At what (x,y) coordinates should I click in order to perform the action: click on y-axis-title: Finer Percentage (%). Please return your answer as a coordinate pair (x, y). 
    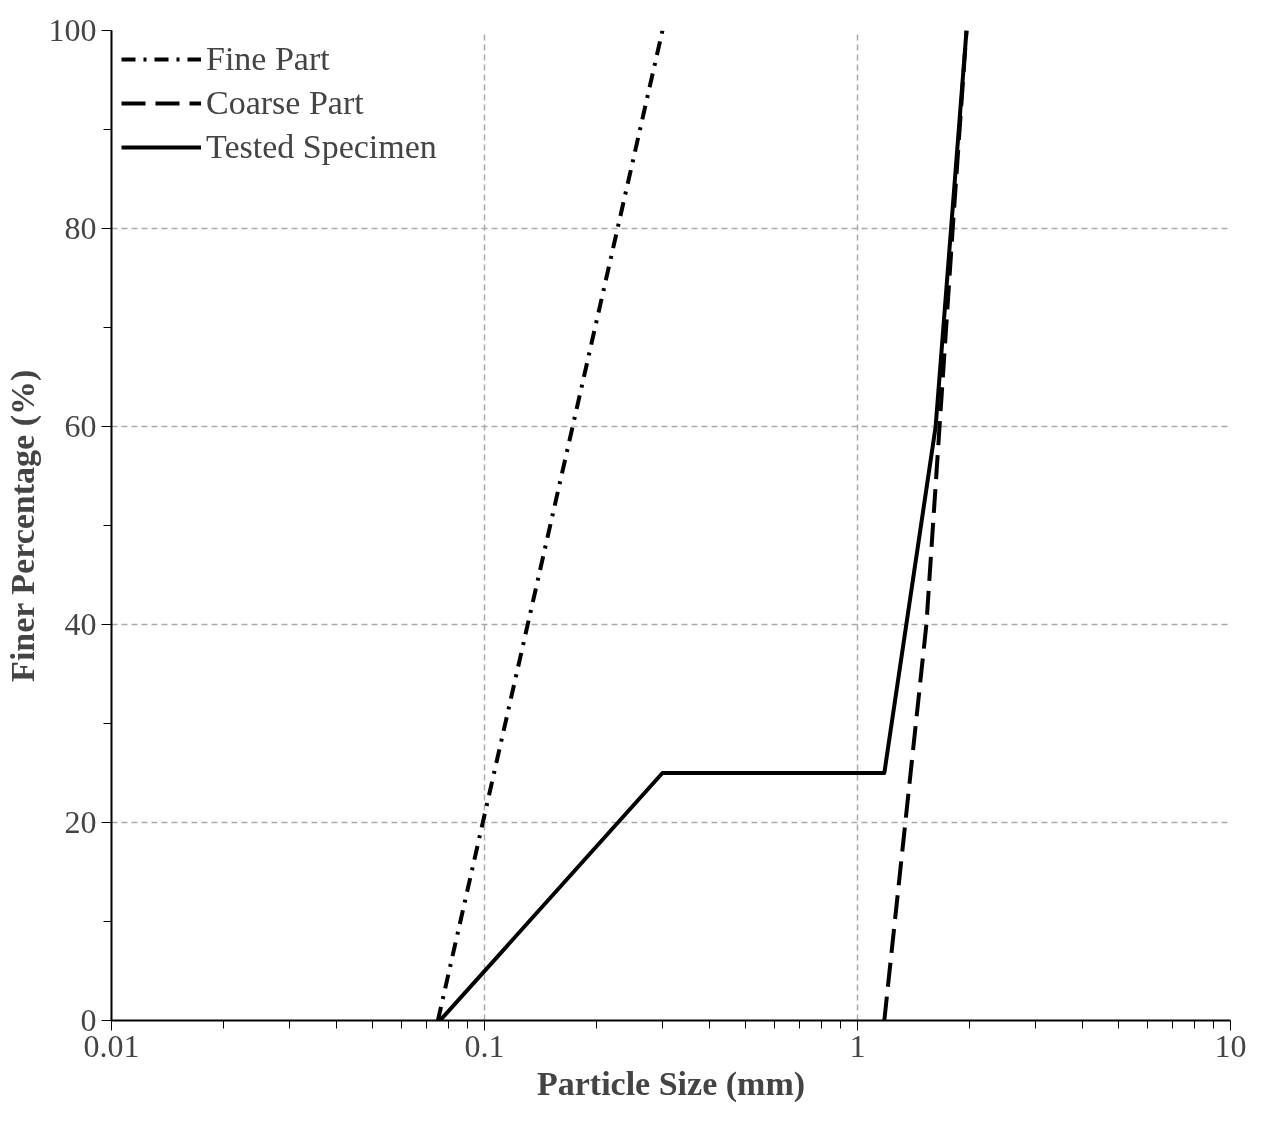
    Looking at the image, I should click on (22, 525).